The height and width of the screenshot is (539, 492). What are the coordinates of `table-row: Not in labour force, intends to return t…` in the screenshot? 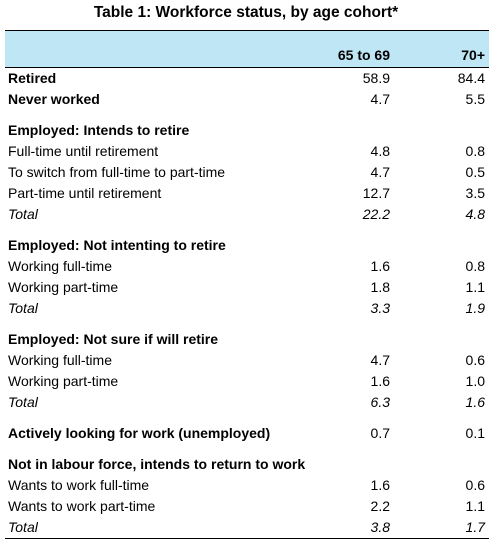 It's located at (247, 464).